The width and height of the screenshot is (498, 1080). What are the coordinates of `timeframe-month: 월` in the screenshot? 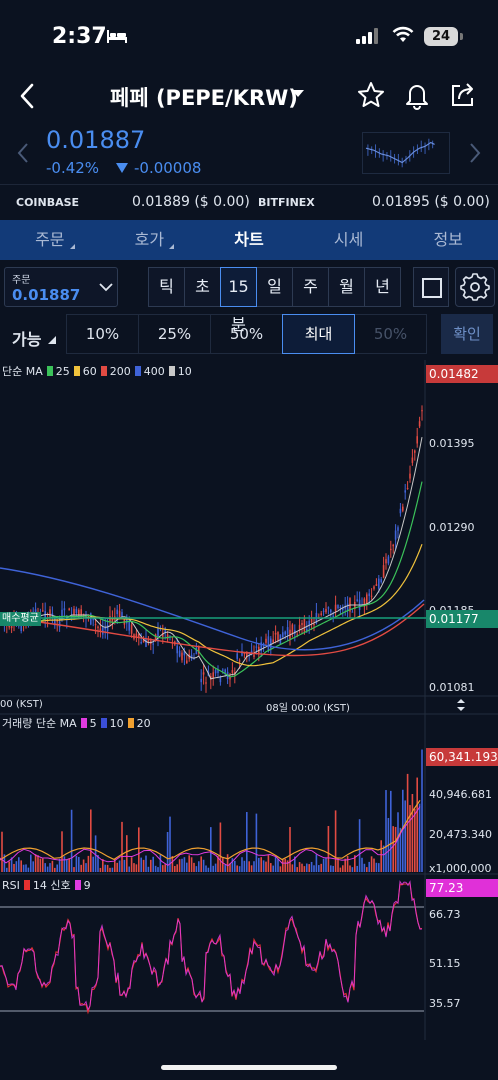 It's located at (346, 287).